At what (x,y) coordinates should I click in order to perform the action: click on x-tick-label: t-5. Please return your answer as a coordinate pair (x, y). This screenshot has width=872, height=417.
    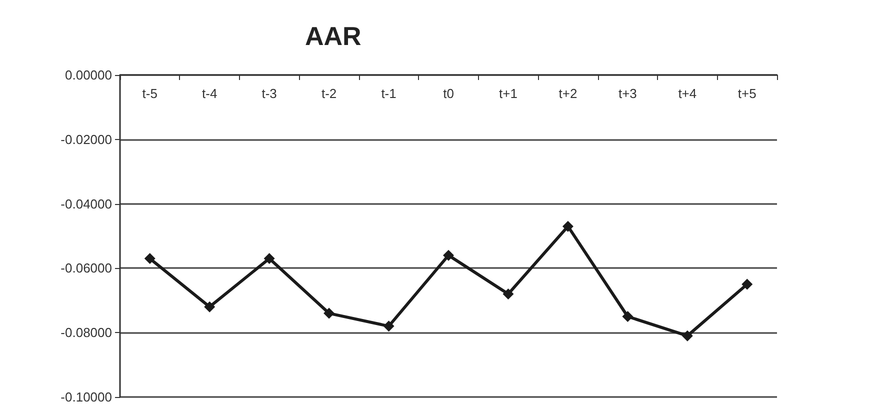
    Looking at the image, I should click on (150, 93).